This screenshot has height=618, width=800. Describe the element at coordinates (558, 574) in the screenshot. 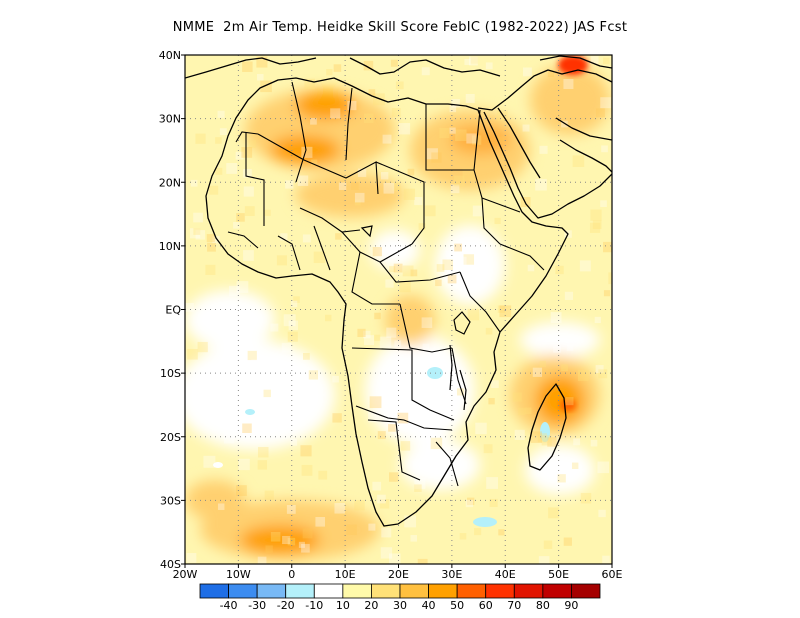

I see `lon-tick-label: 50E` at that location.